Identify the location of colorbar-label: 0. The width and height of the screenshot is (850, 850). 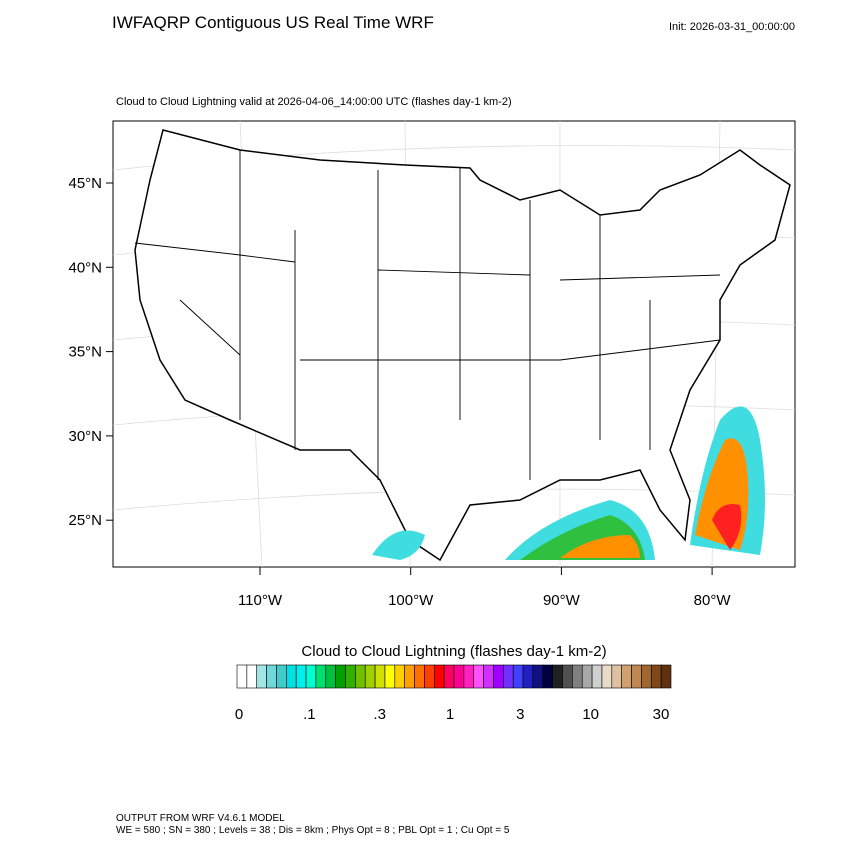
(239, 714).